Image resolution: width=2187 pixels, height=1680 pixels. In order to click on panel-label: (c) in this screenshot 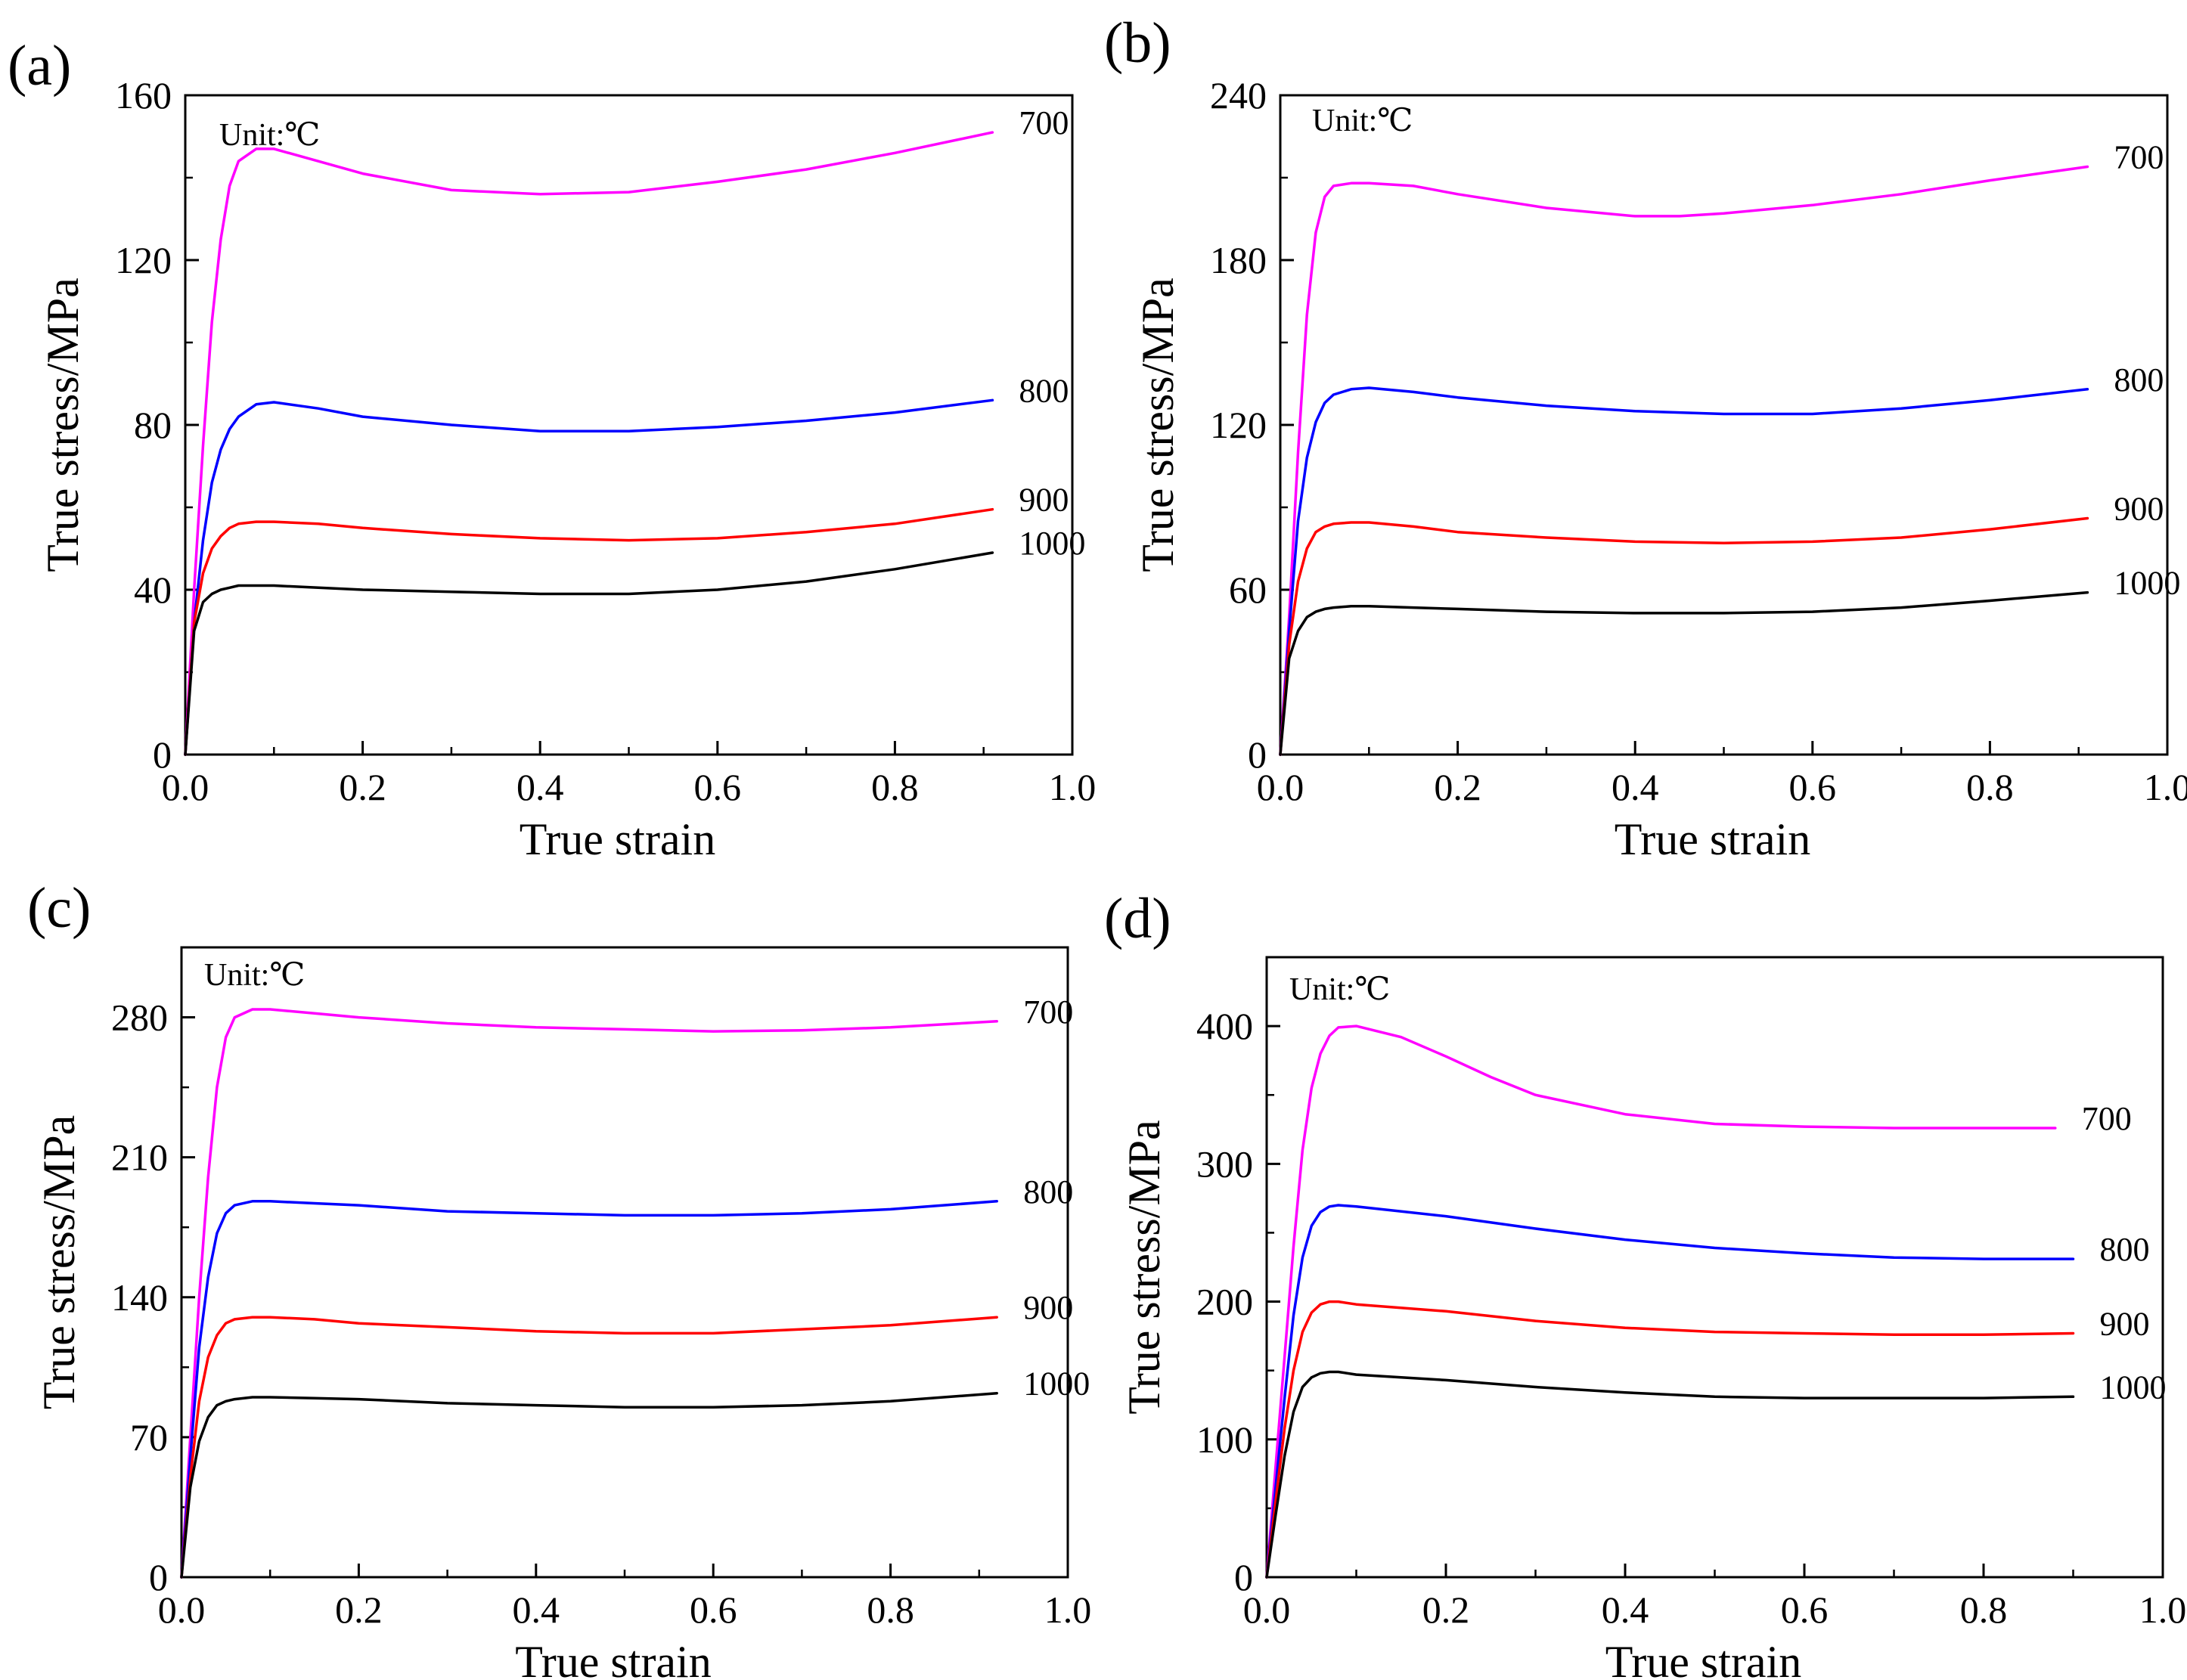, I will do `click(59, 908)`.